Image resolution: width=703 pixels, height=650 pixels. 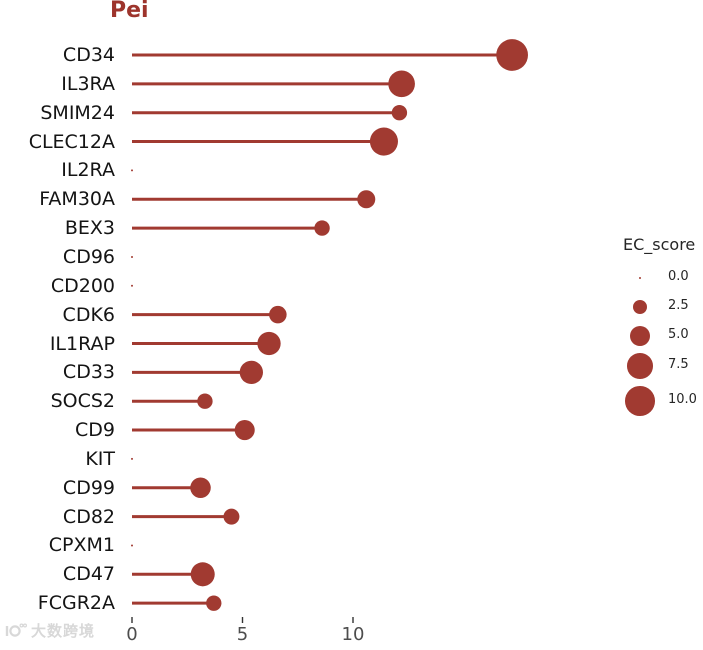 I want to click on gene-label: CLEC12A, so click(x=71, y=141).